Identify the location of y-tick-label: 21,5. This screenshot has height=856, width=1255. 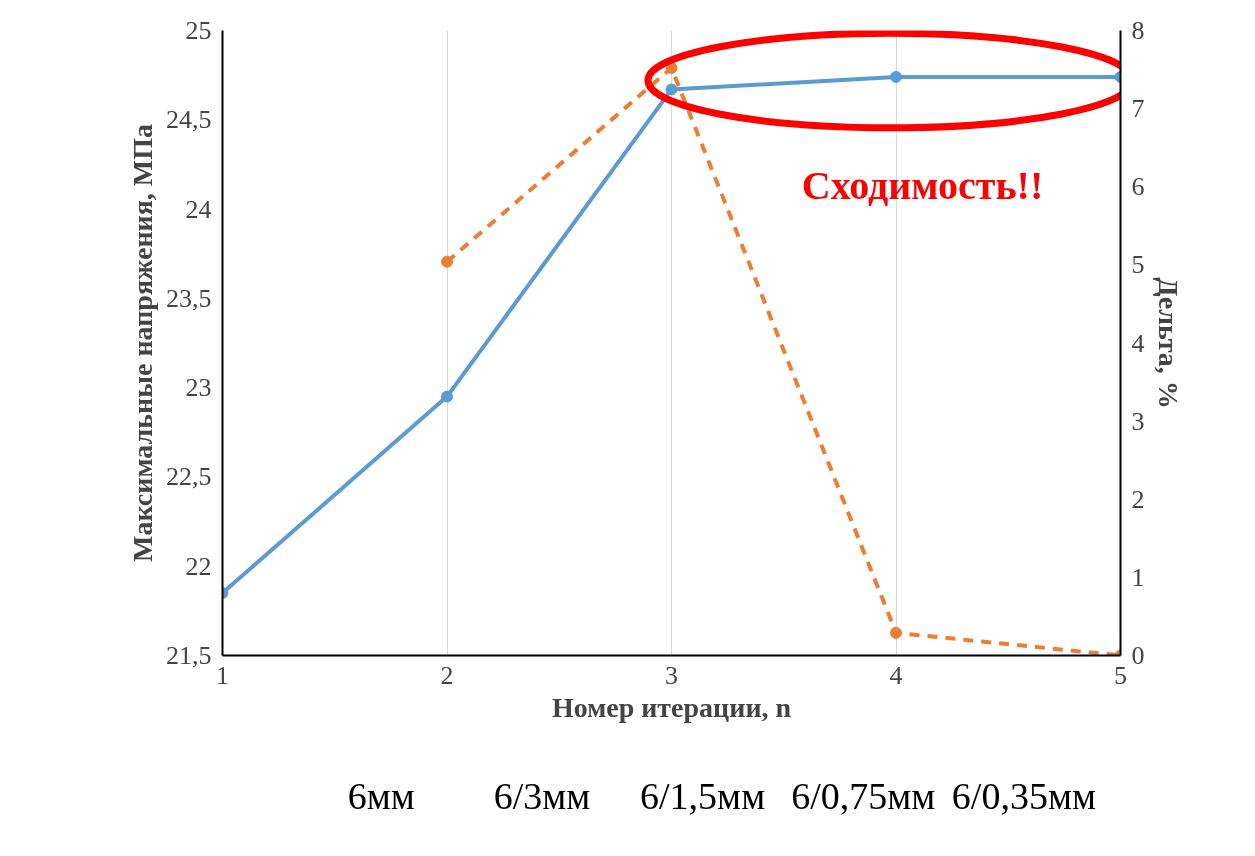
(189, 655).